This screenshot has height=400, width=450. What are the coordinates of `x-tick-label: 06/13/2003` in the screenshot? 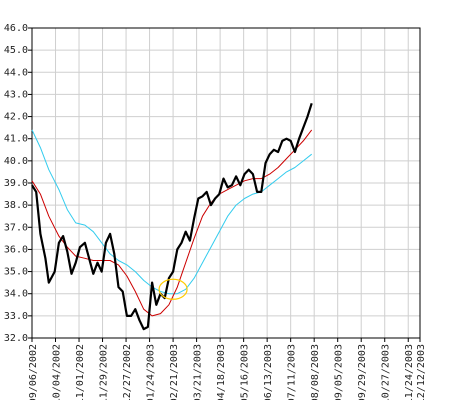 It's located at (268, 372).